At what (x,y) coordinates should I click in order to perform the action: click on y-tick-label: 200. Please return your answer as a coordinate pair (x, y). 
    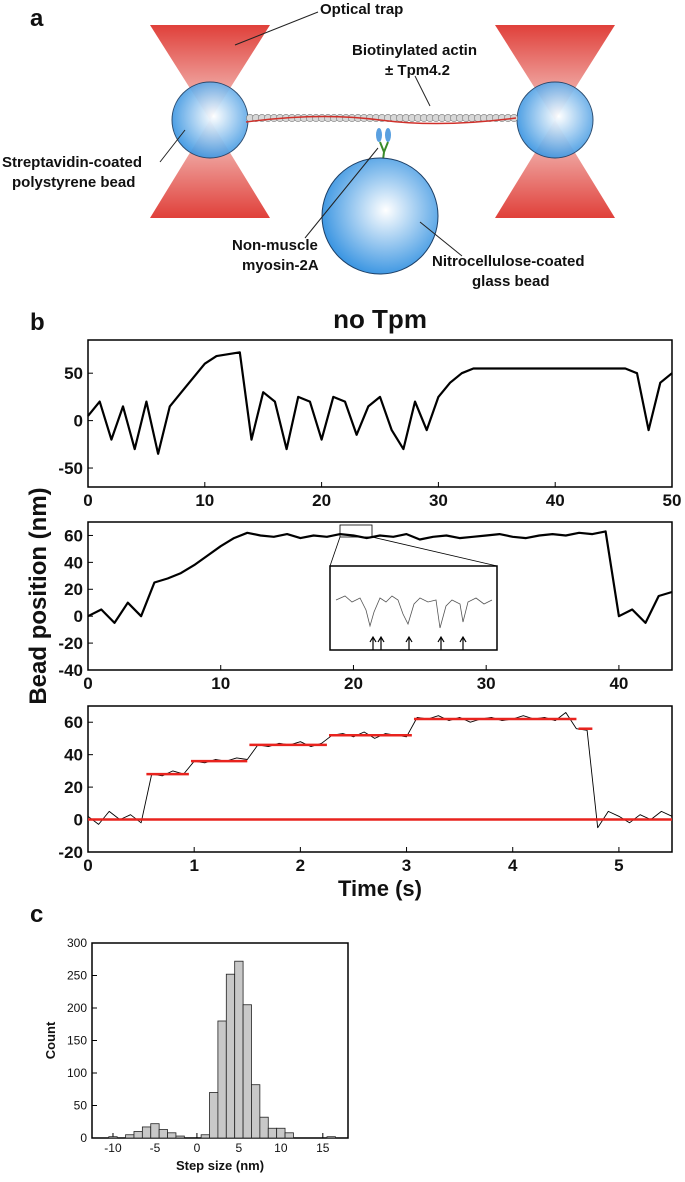
    Looking at the image, I should click on (77, 1008).